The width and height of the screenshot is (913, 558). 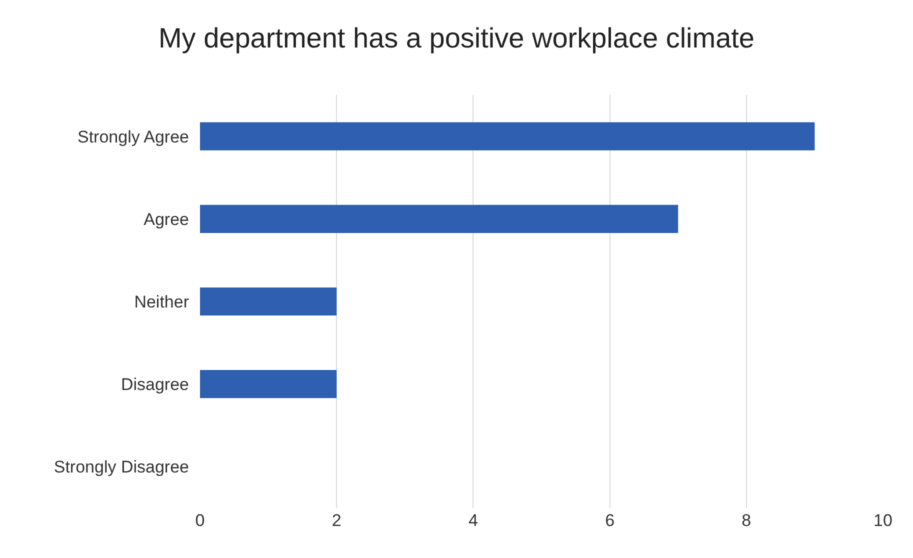 What do you see at coordinates (883, 520) in the screenshot?
I see `x-tick-label: 10` at bounding box center [883, 520].